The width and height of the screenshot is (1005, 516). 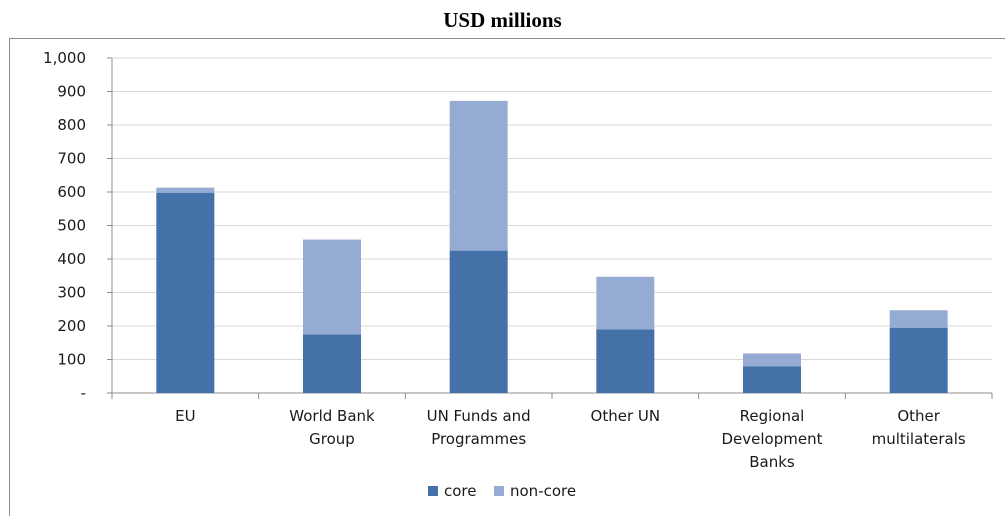 What do you see at coordinates (433, 491) in the screenshot?
I see `legend-swatch-core` at bounding box center [433, 491].